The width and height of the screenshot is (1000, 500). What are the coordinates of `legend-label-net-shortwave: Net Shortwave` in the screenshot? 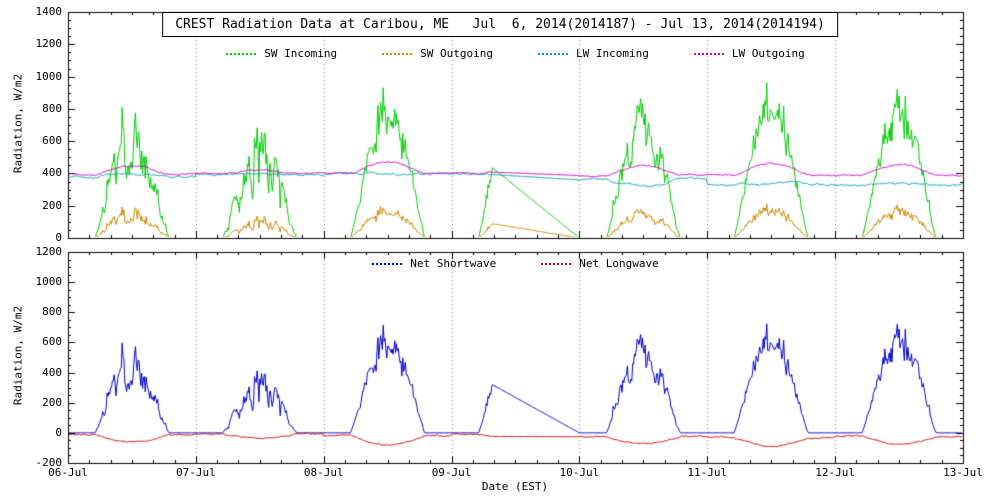 It's located at (453, 263).